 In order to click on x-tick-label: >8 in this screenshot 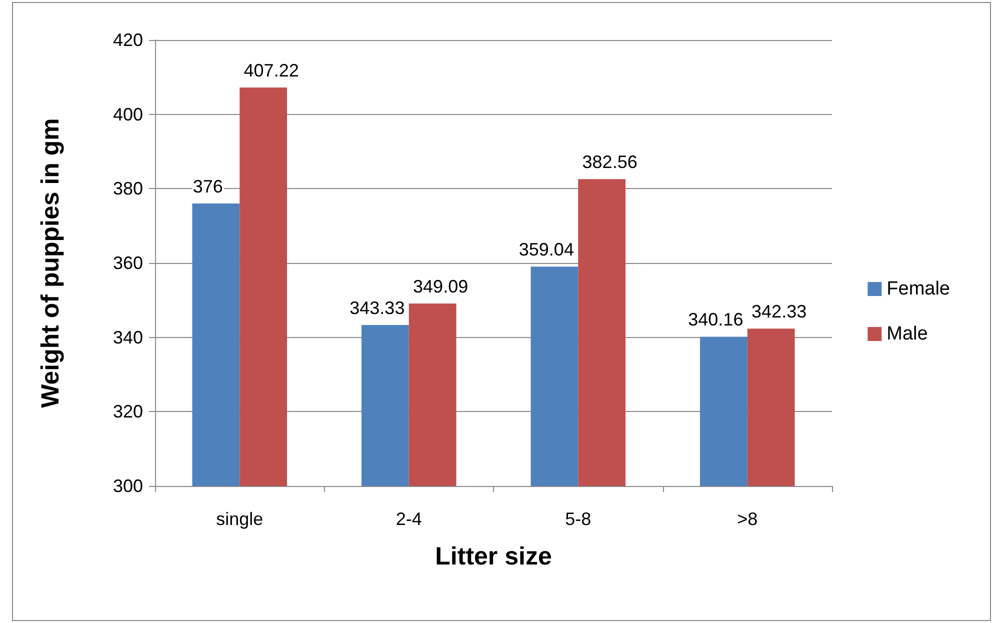, I will do `click(747, 519)`.